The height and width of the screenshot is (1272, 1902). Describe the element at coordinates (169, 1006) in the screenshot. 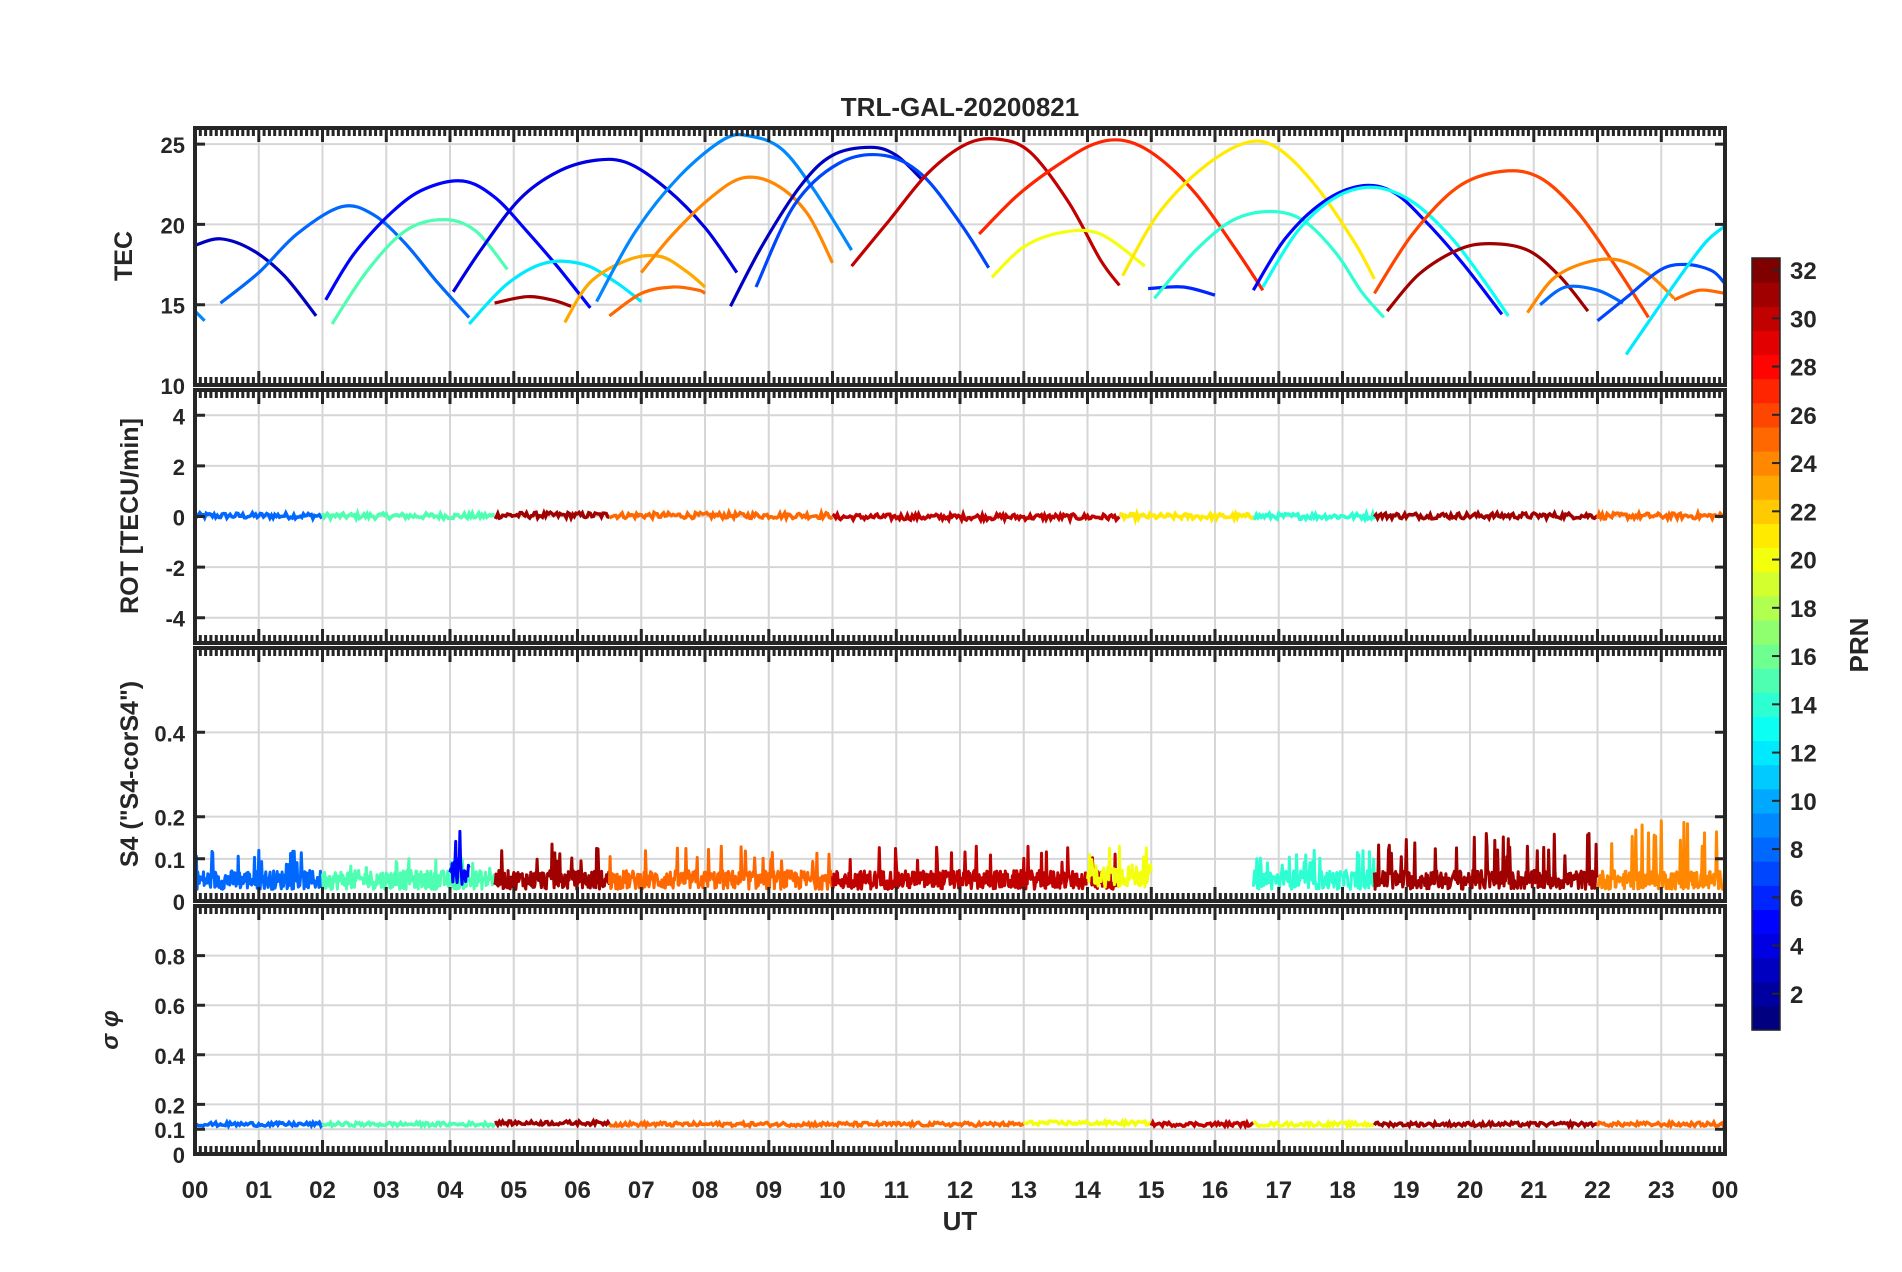

I see `sigma-y-tick-label: 0.6` at that location.